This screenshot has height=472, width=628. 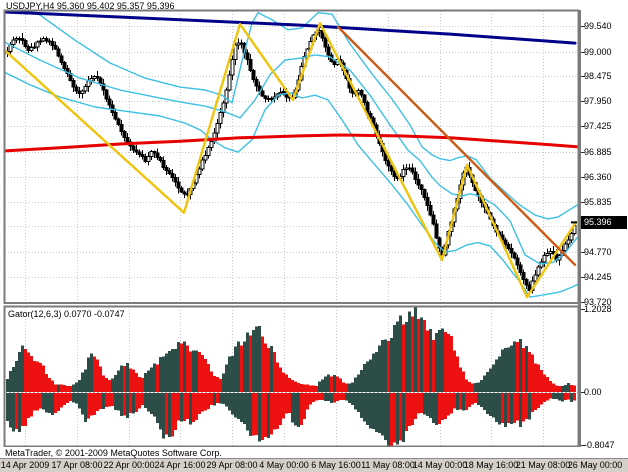 I want to click on price-axis-label: 94.770, so click(x=598, y=252).